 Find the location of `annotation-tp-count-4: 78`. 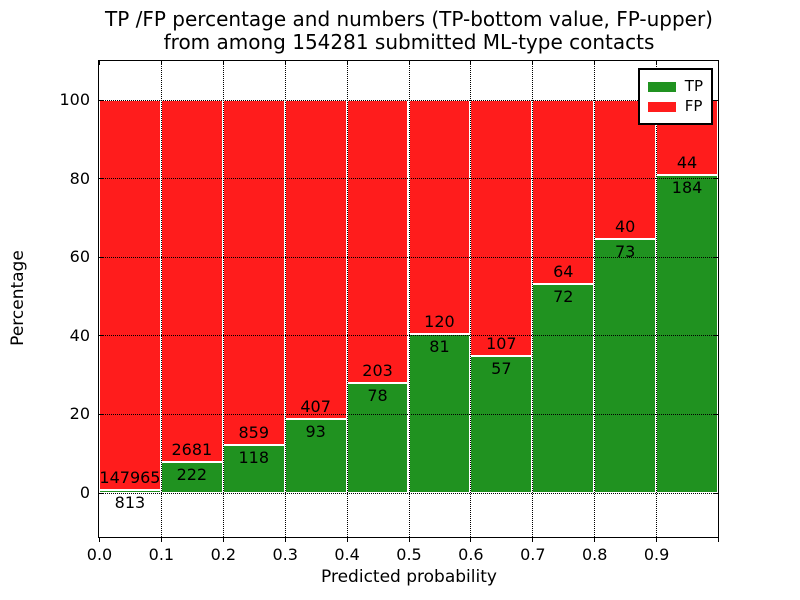

annotation-tp-count-4: 78 is located at coordinates (377, 396).